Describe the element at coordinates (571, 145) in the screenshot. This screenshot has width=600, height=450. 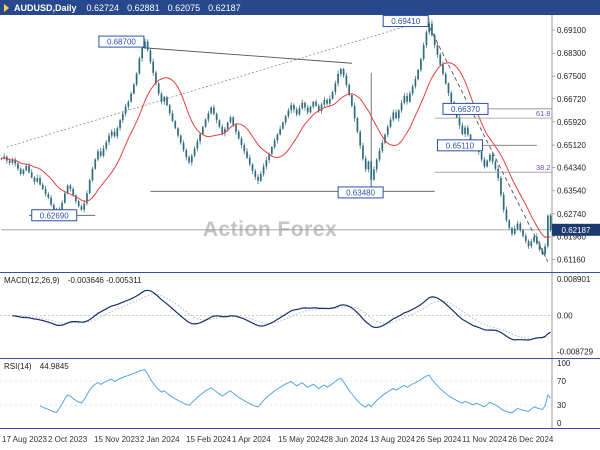
I see `y-axis-tick-label: 0.65120` at that location.